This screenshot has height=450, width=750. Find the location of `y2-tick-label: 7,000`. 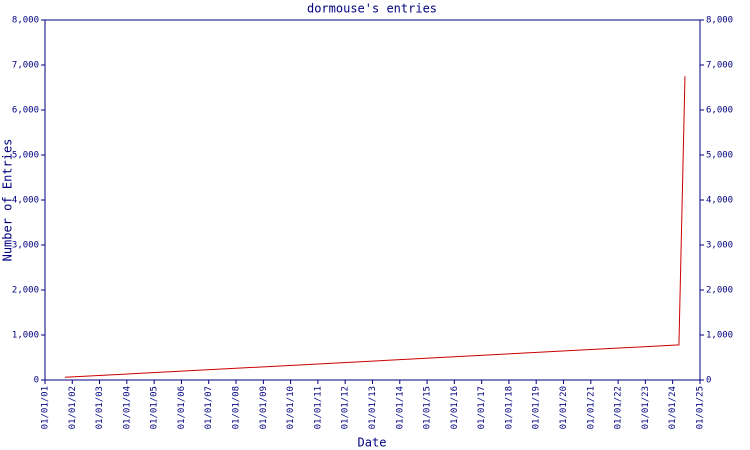

y2-tick-label: 7,000 is located at coordinates (719, 66).